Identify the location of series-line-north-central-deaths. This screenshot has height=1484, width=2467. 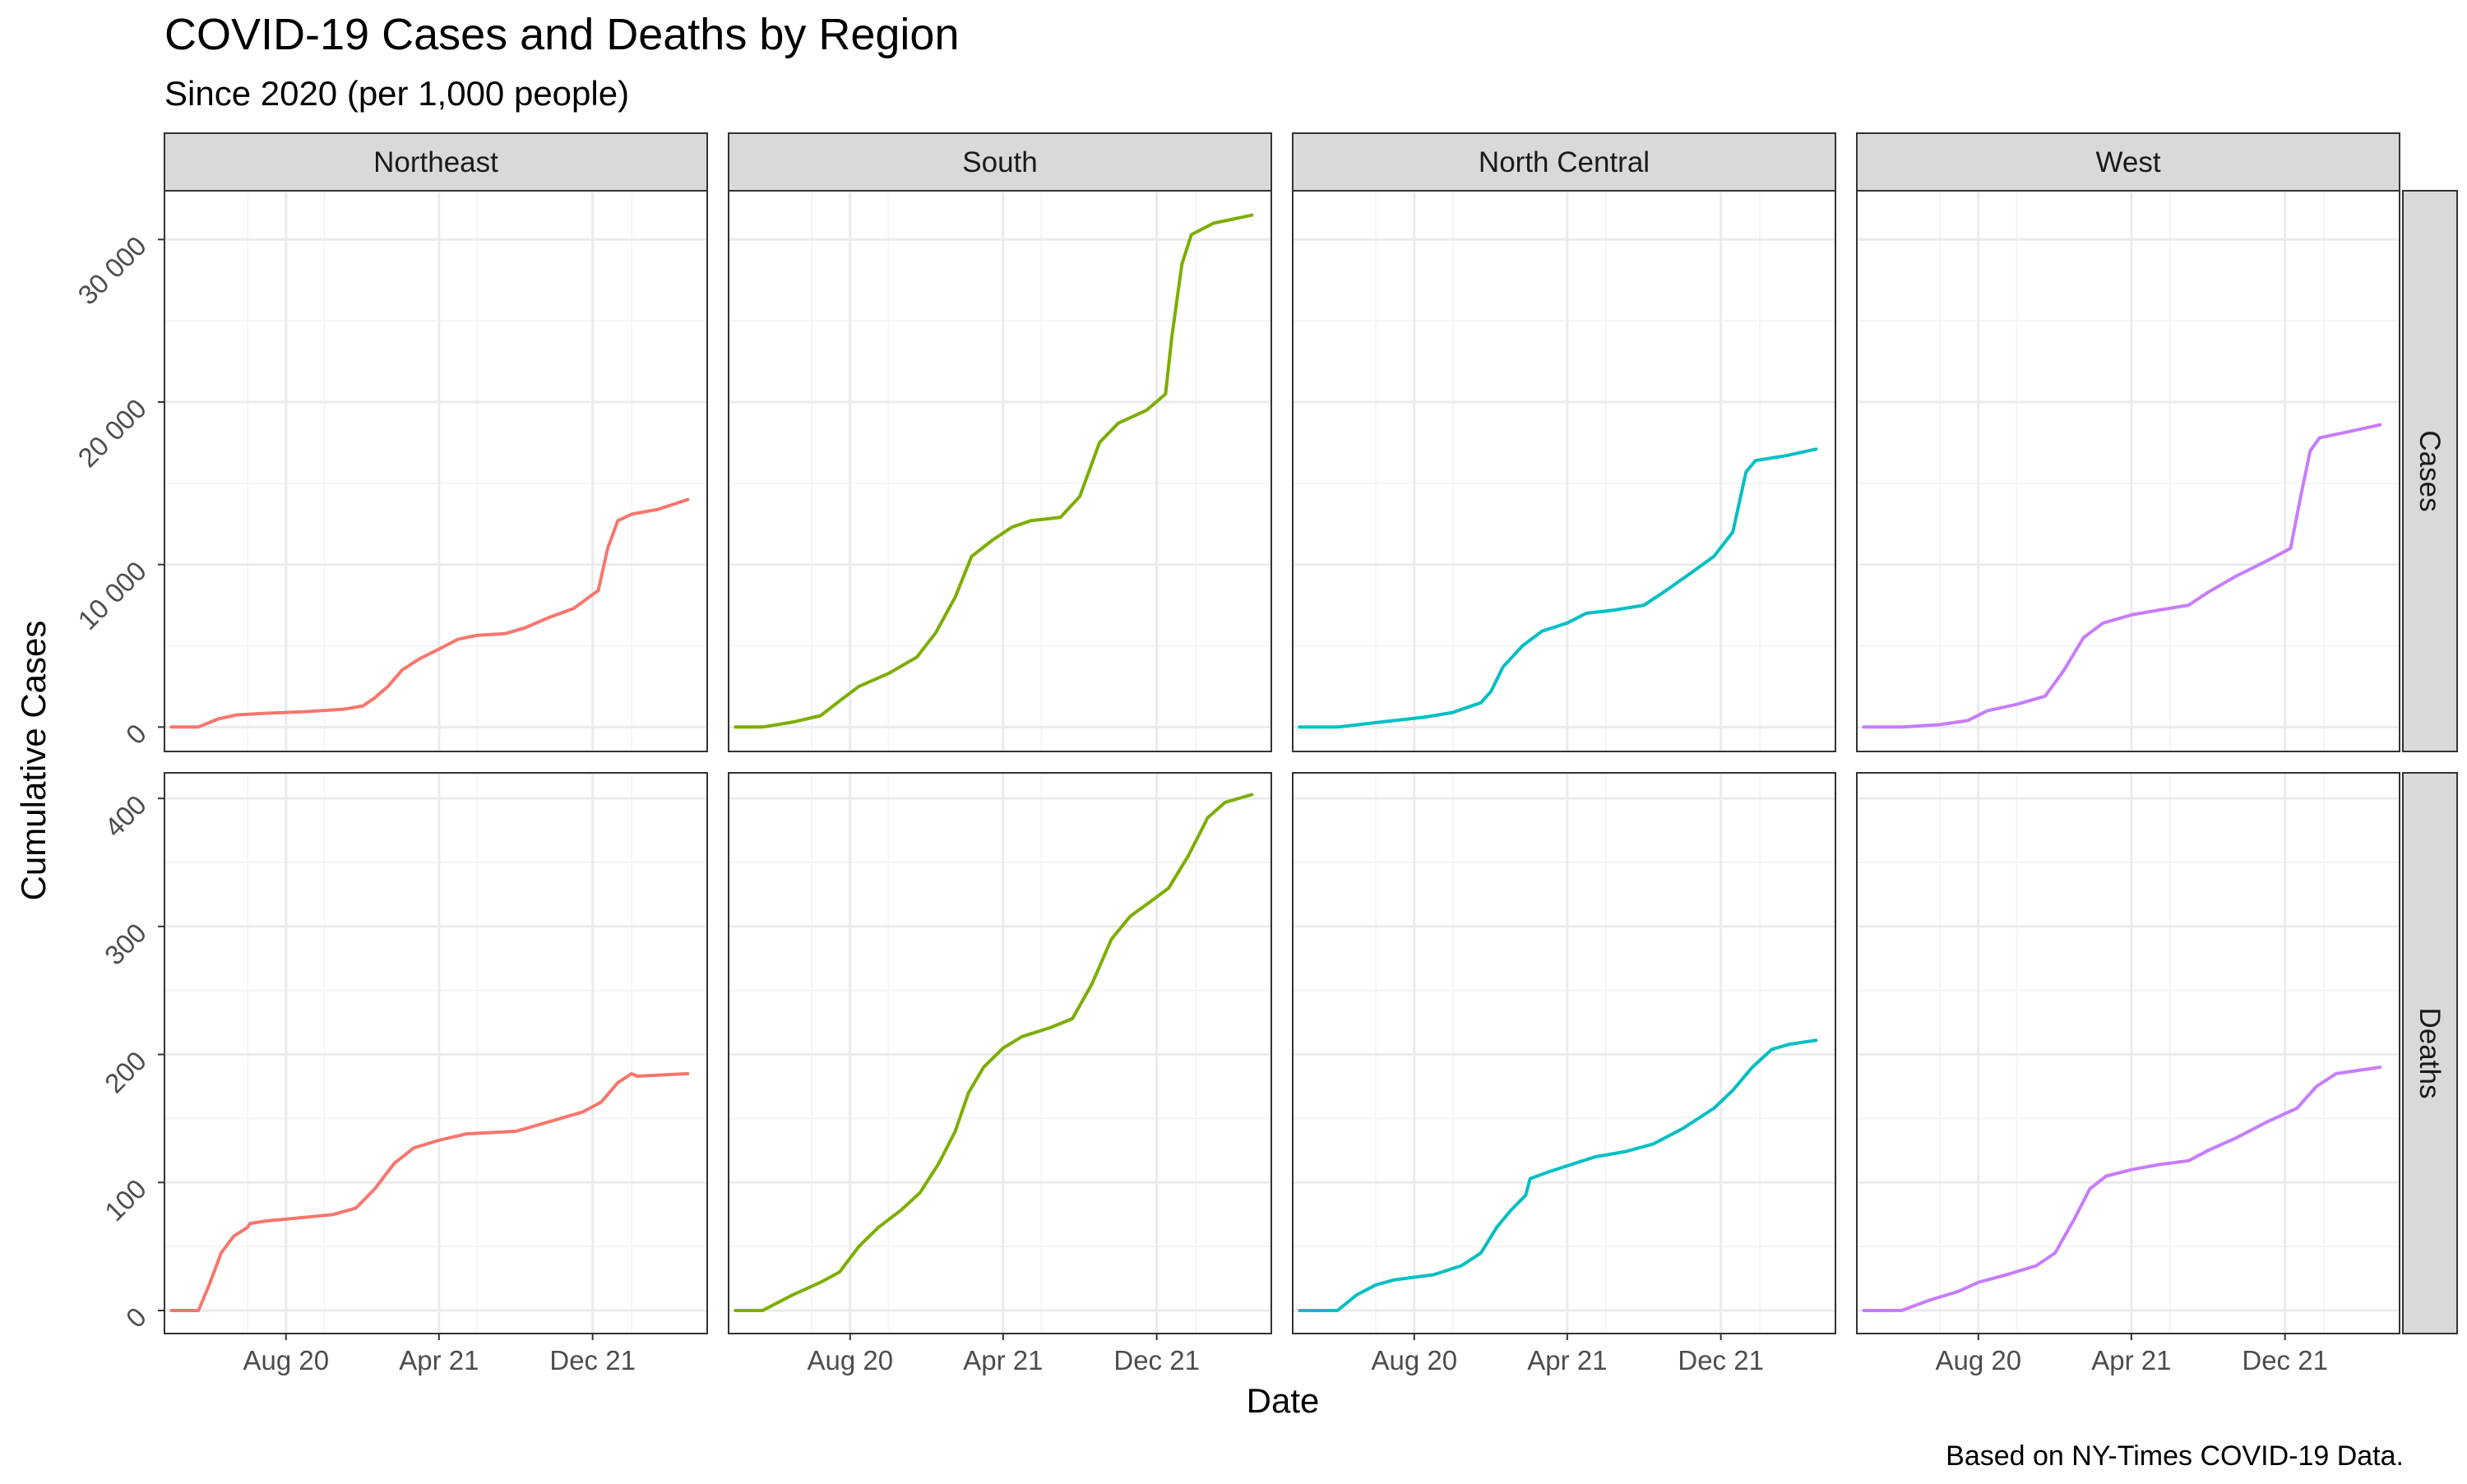
(1558, 1175).